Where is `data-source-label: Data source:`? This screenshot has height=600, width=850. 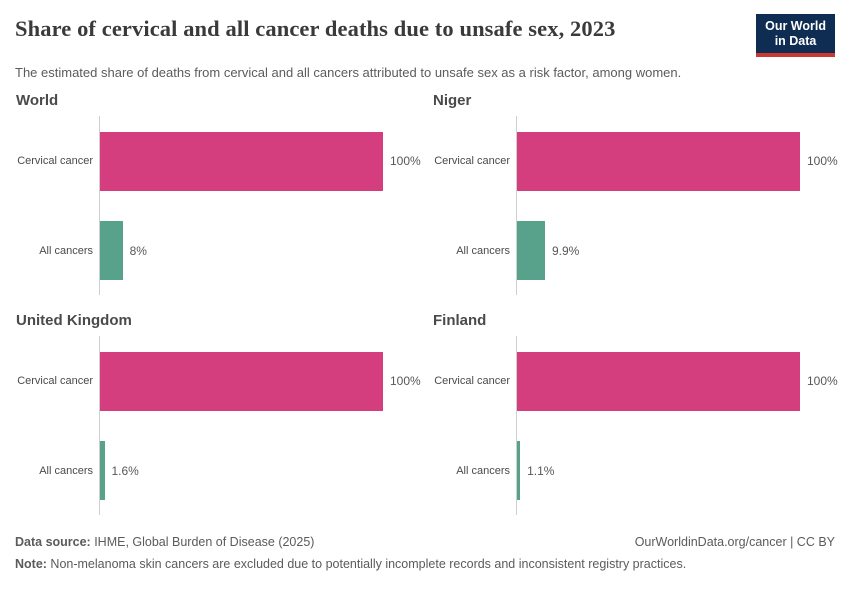
data-source-label: Data source: is located at coordinates (53, 542).